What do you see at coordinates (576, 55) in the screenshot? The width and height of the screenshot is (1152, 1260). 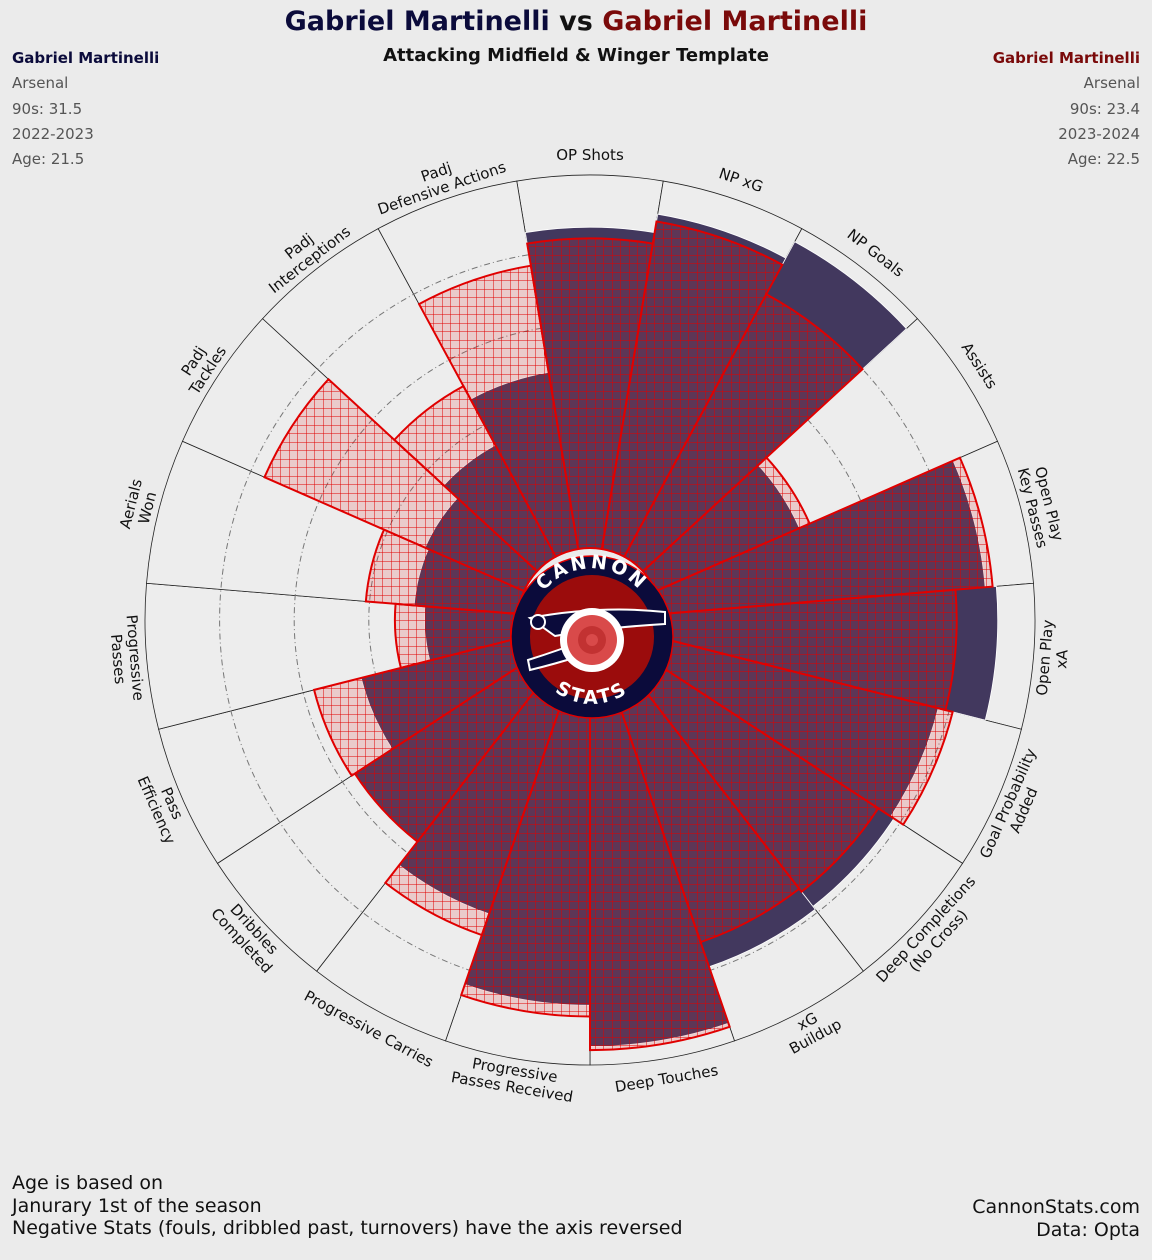 I see `chart-subtitle: Attacking Midfield & Winger Template` at bounding box center [576, 55].